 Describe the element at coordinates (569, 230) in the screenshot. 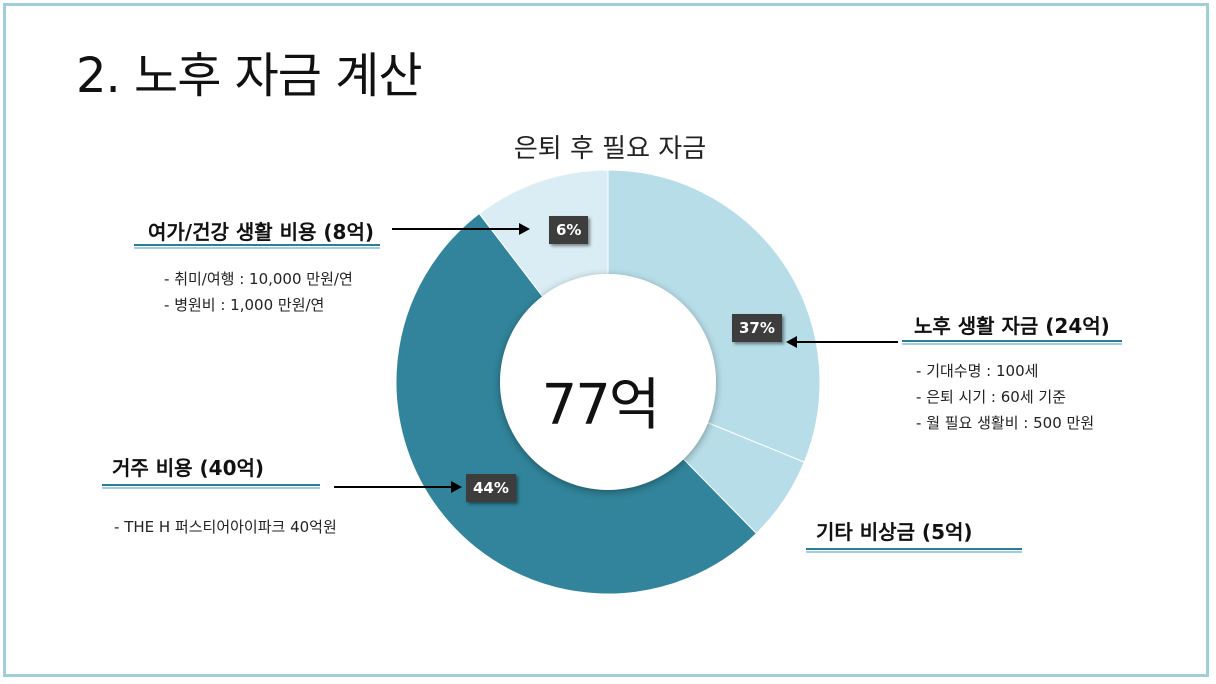

I see `pct-label-leisure: 6%` at that location.